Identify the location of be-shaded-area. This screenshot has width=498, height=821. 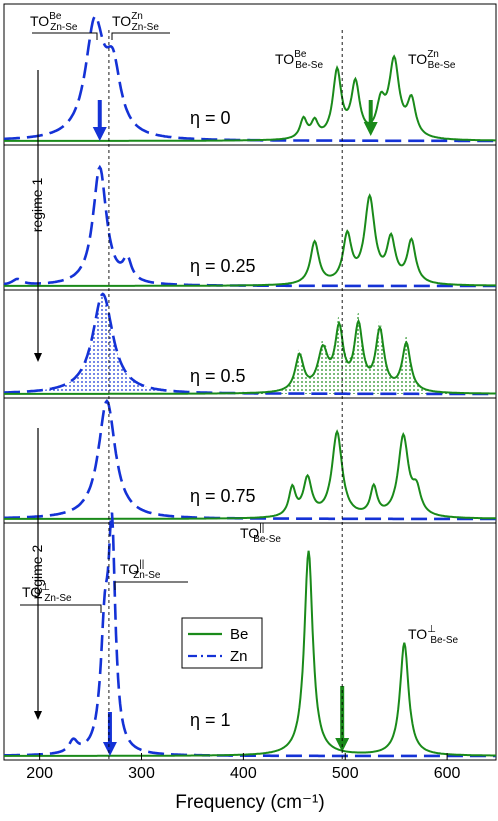
(250, 352).